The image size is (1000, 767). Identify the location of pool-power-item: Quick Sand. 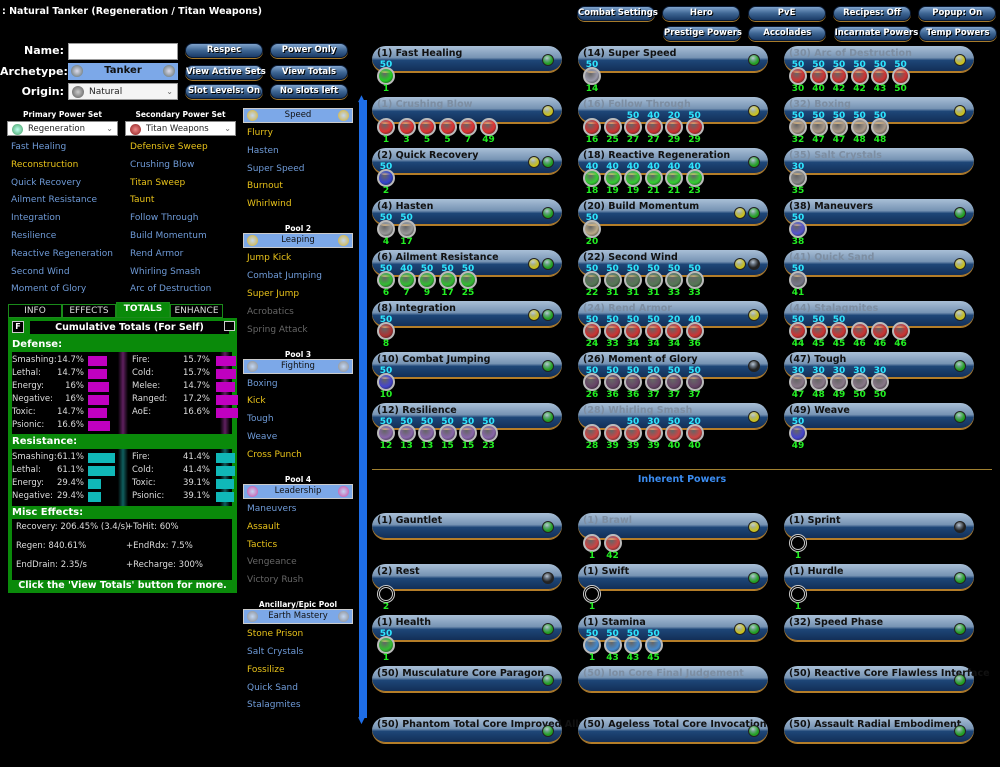
(272, 687).